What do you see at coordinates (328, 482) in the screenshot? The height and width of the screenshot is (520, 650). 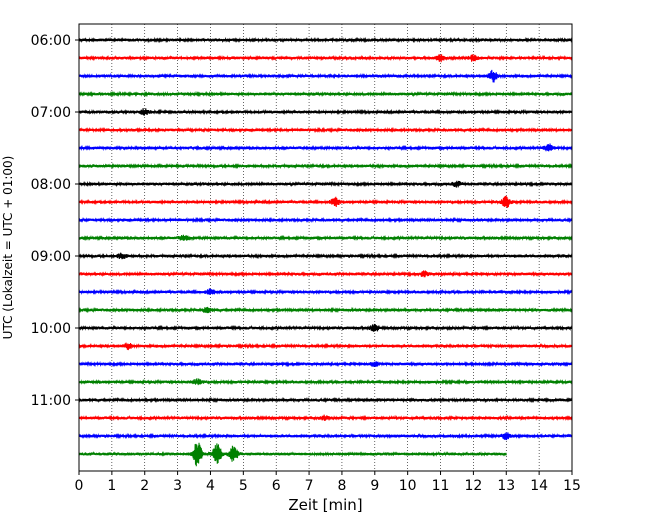 I see `x-axis-ticks: 0 1 2 3 4 5 6 7 8 9 10 11 12 13 14 15` at bounding box center [328, 482].